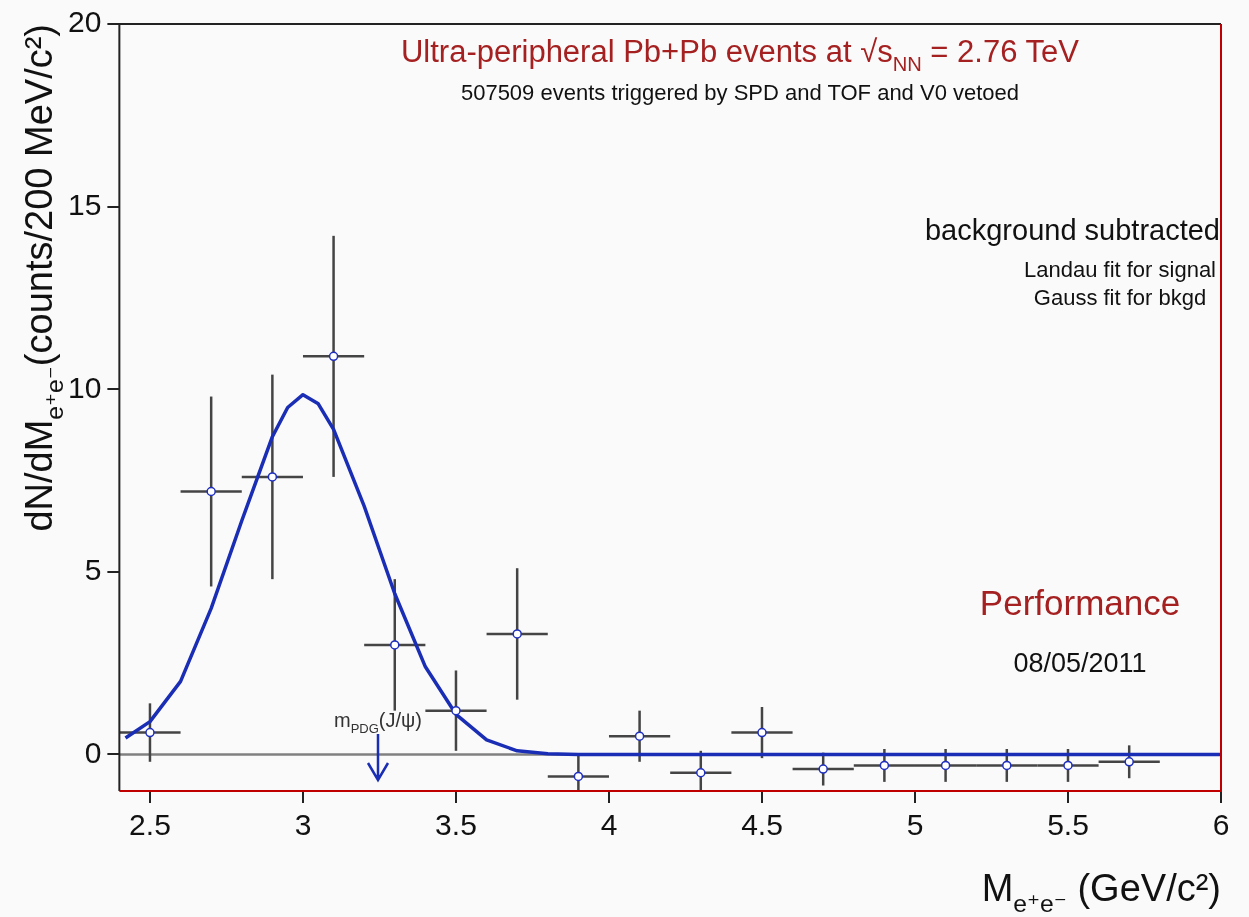 The width and height of the screenshot is (1249, 917). What do you see at coordinates (915, 825) in the screenshot?
I see `x-tick-label: 5` at bounding box center [915, 825].